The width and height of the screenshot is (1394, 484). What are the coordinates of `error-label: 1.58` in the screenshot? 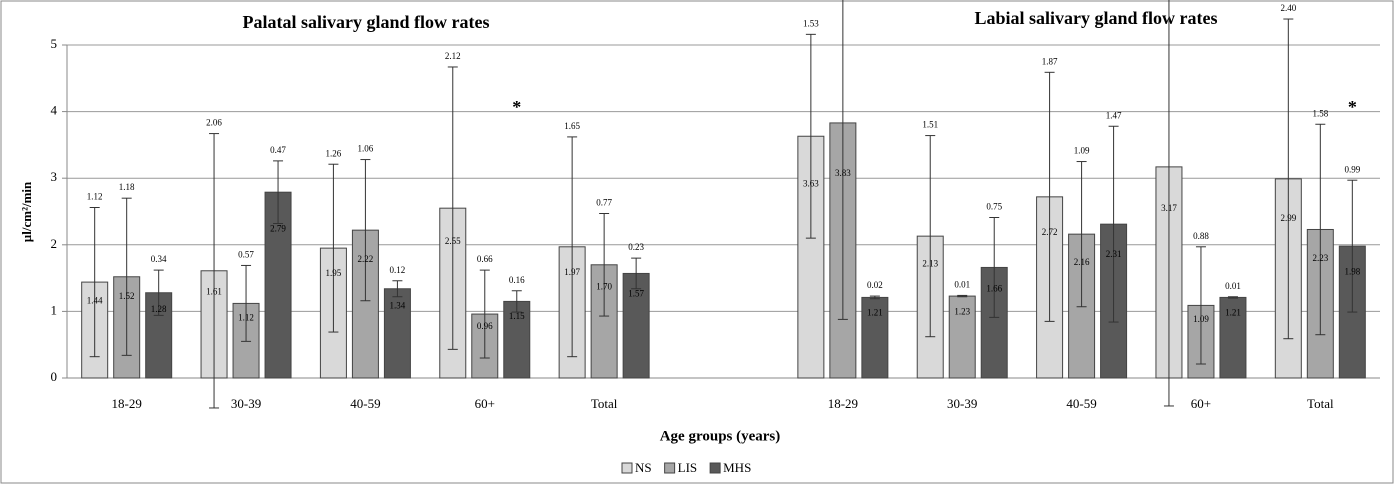 It's located at (1320, 113).